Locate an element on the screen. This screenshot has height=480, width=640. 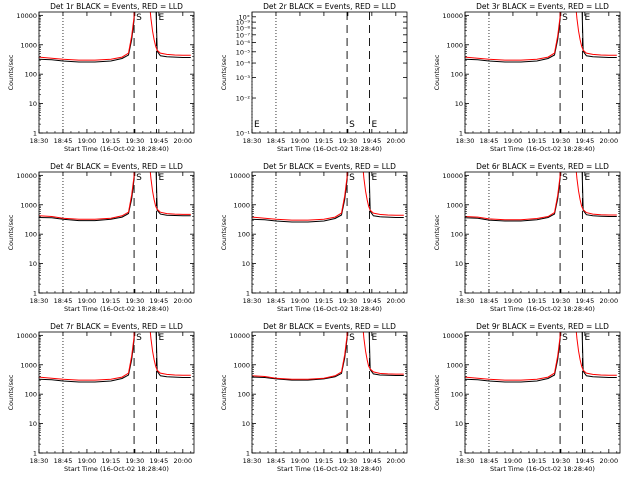
y-tick-label: 10⁻¹ is located at coordinates (243, 134).